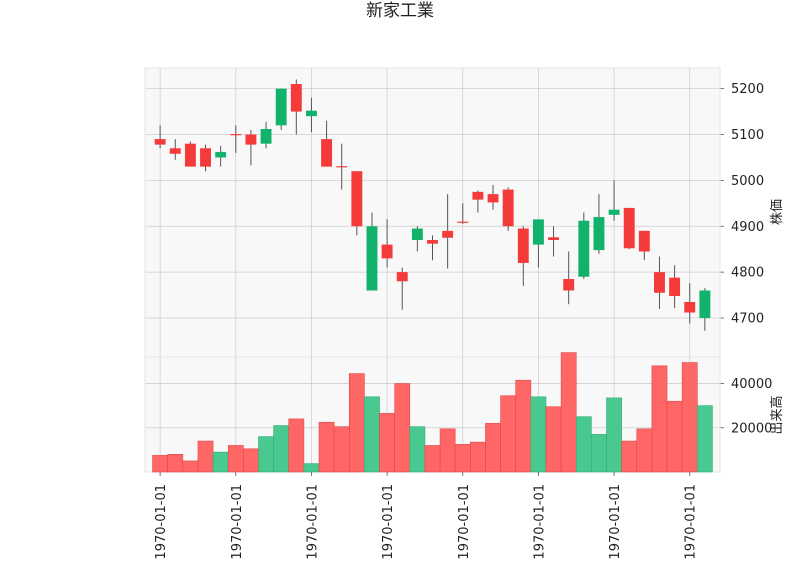 This screenshot has height=579, width=800. I want to click on price-tick-label: 5100, so click(747, 135).